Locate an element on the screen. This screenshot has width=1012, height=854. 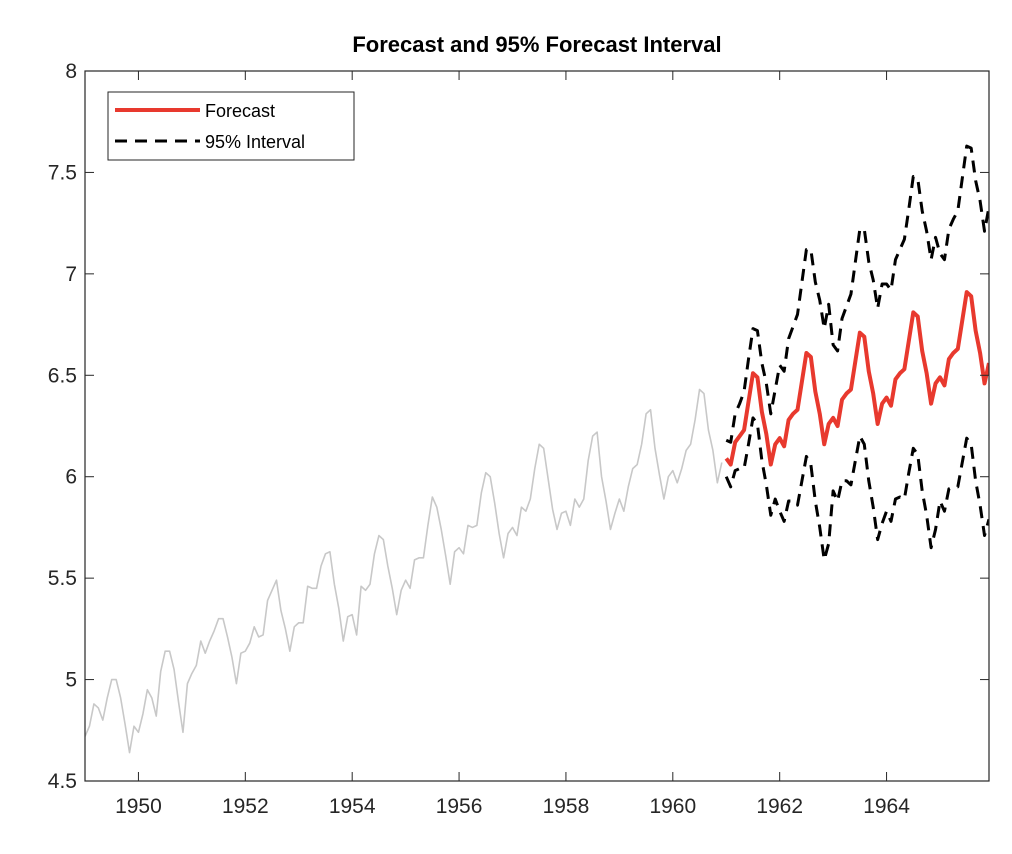
y-tick-label: 8 is located at coordinates (71, 71).